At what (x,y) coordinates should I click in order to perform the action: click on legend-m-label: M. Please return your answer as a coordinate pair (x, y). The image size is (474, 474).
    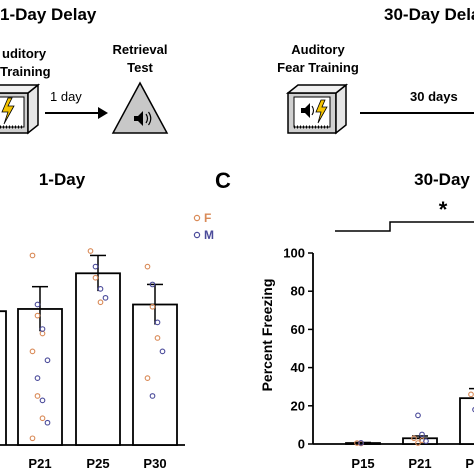
    Looking at the image, I should click on (209, 235).